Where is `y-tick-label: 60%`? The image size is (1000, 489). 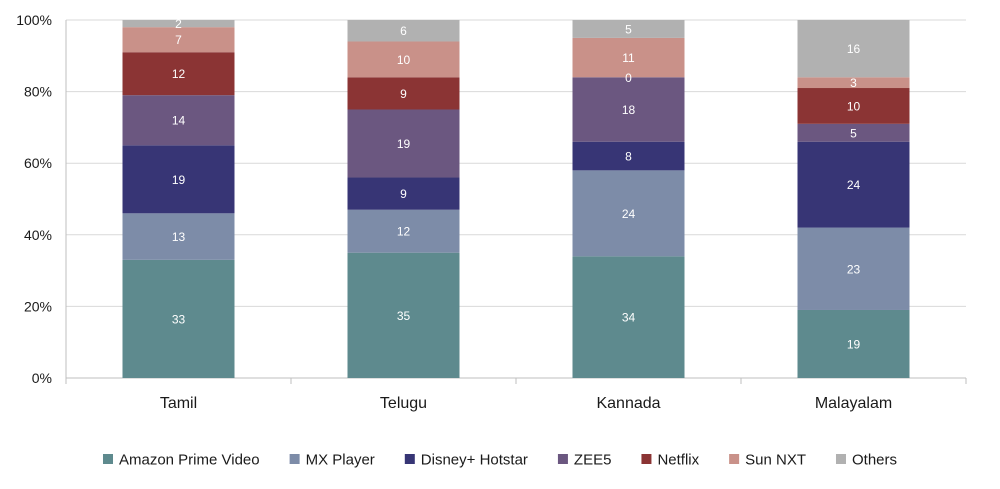 y-tick-label: 60% is located at coordinates (38, 163).